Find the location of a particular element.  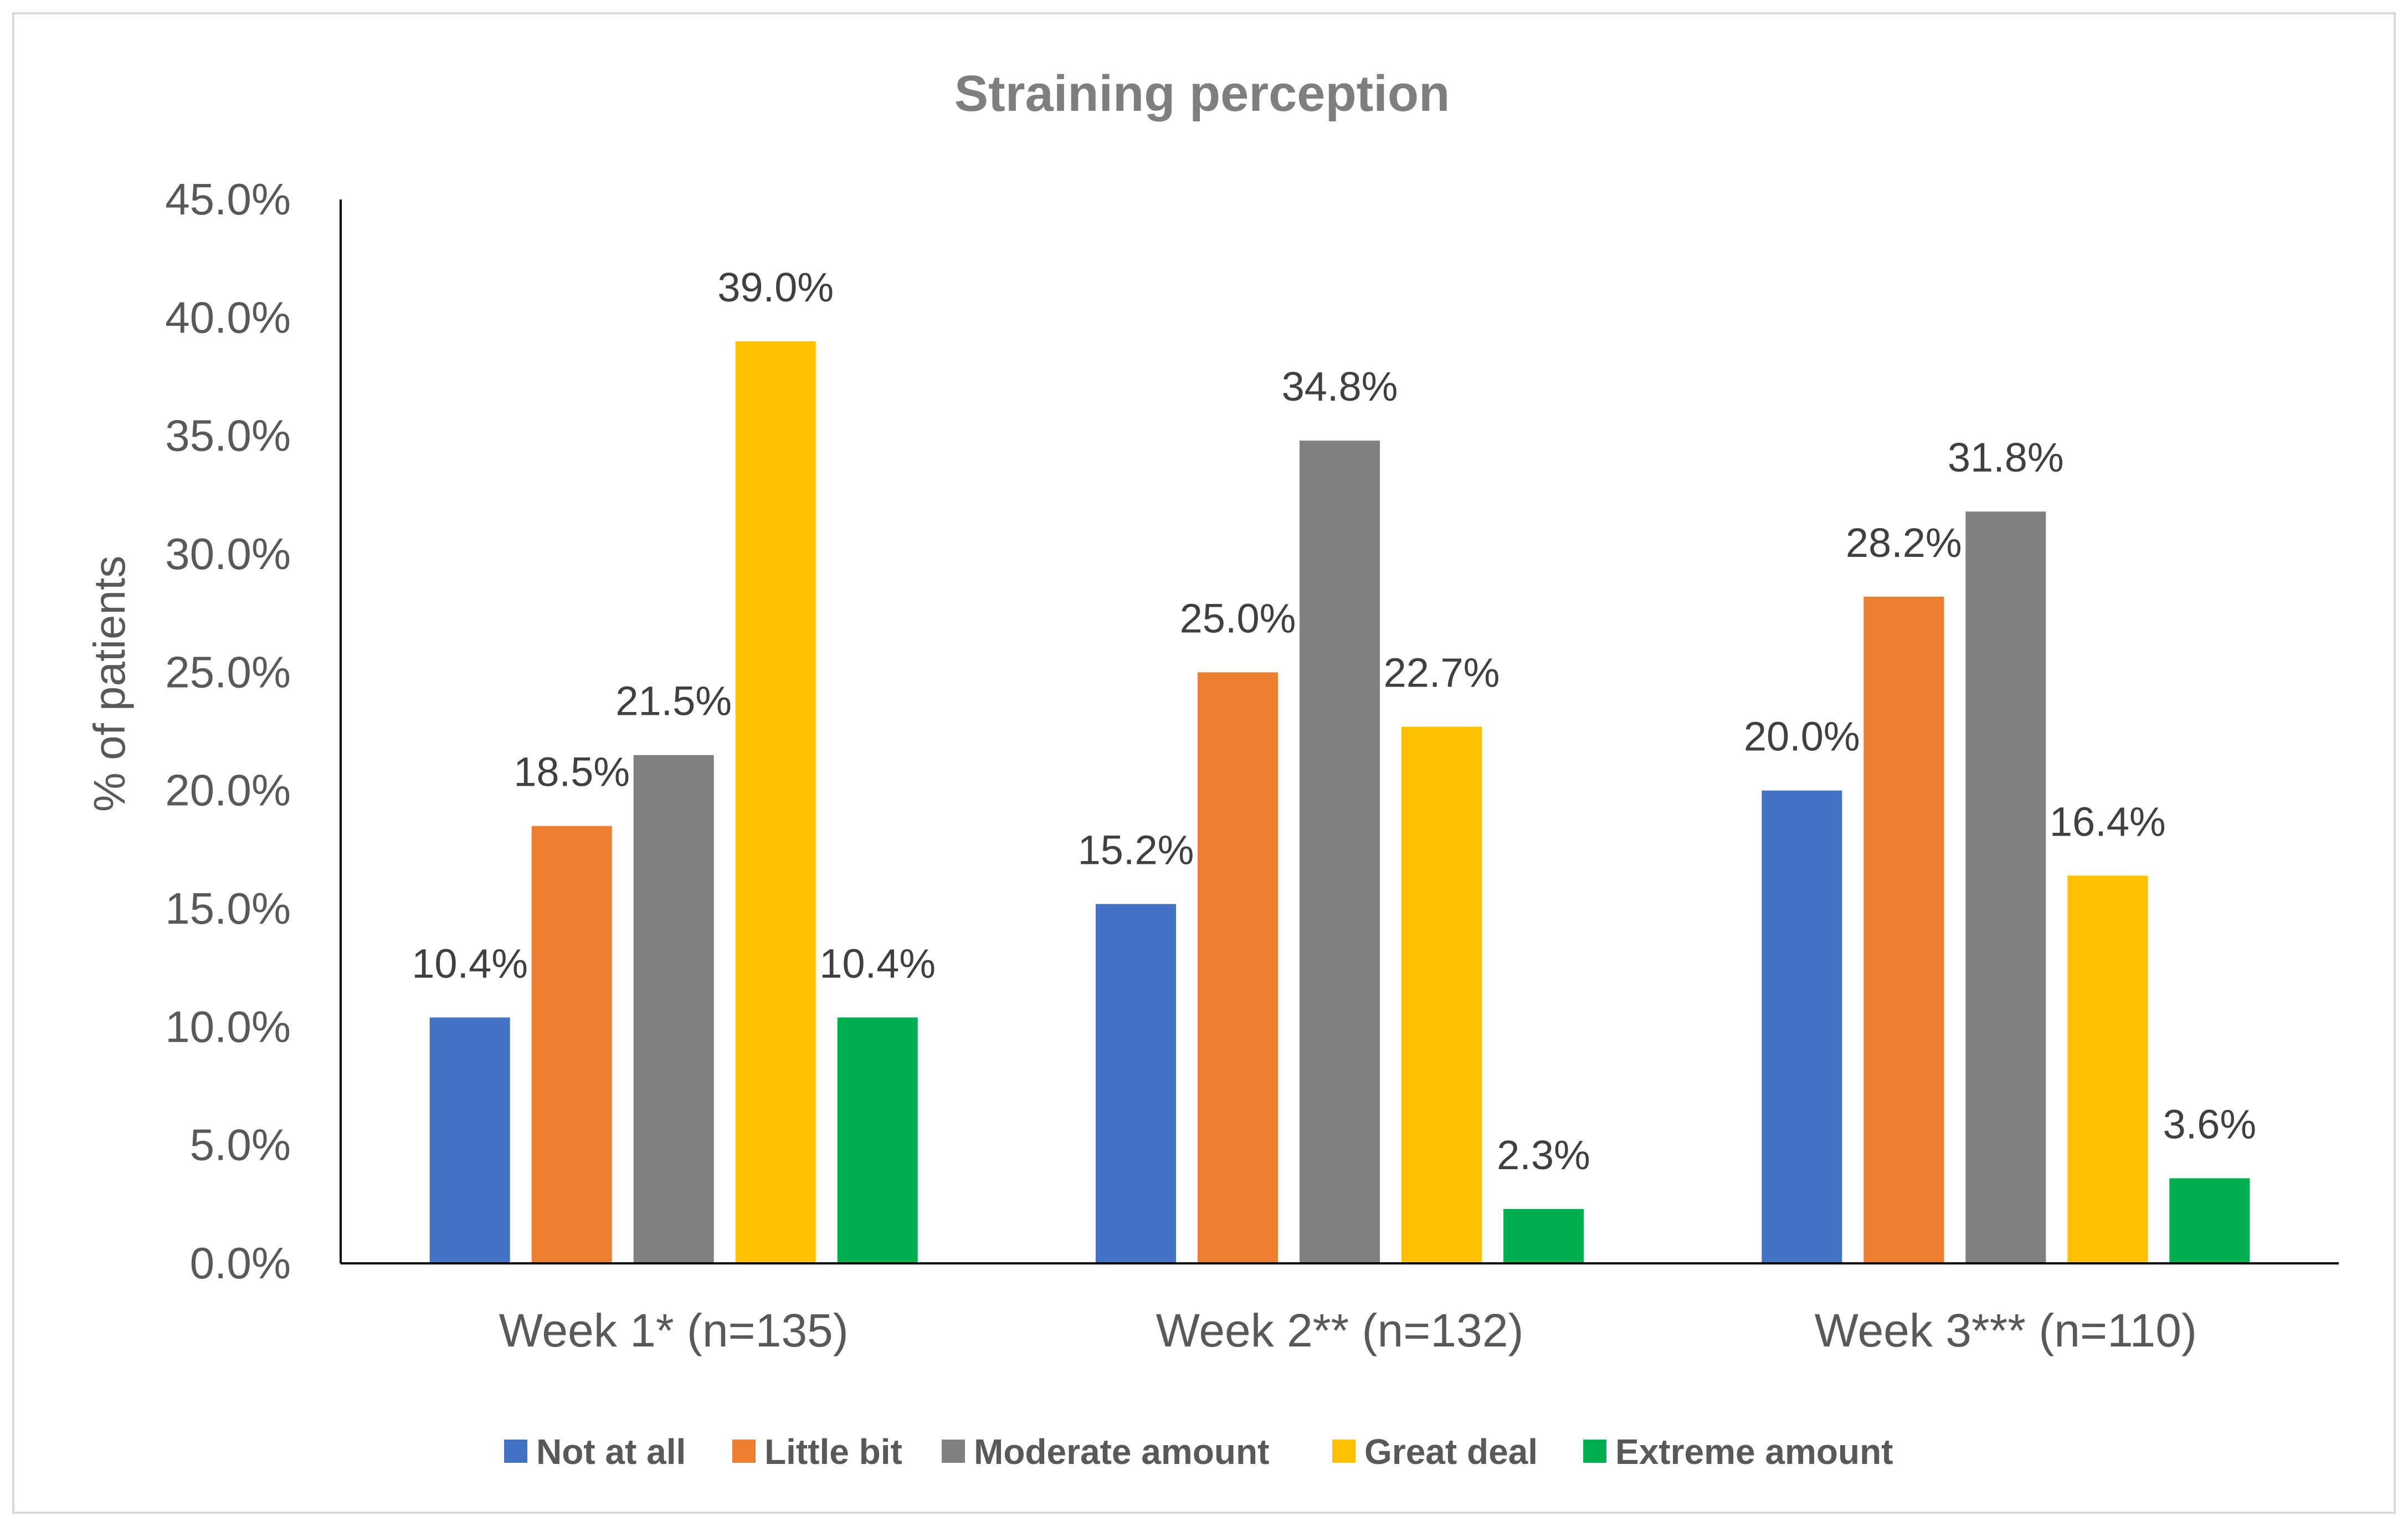

y-tick-label: 5.0% is located at coordinates (240, 1145).